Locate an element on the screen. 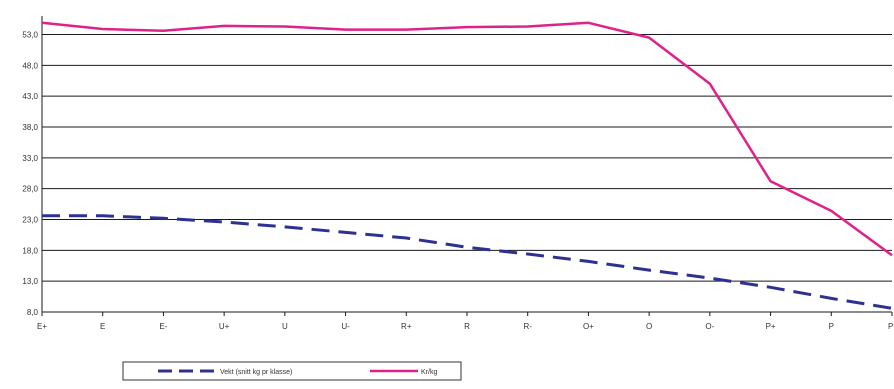 The height and width of the screenshot is (389, 894). legend-label-weight: Vekt (snitt kg pr klasse) is located at coordinates (256, 372).